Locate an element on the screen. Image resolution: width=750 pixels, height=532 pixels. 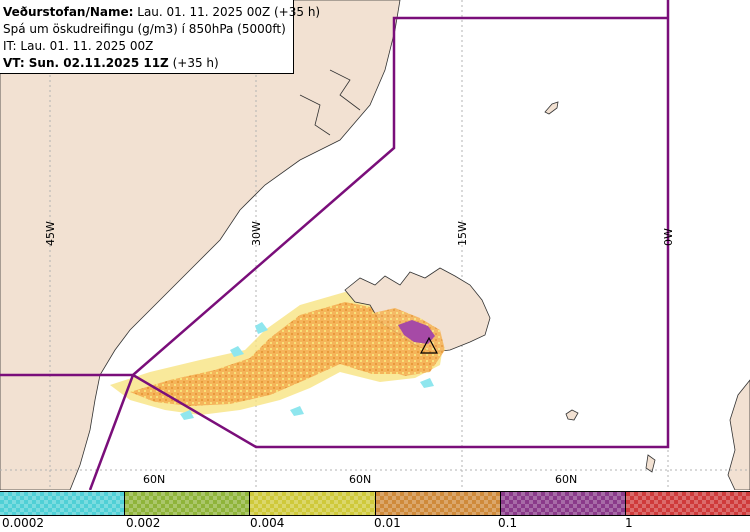
legend-tick-1: 0.0002 is located at coordinates (23, 523).